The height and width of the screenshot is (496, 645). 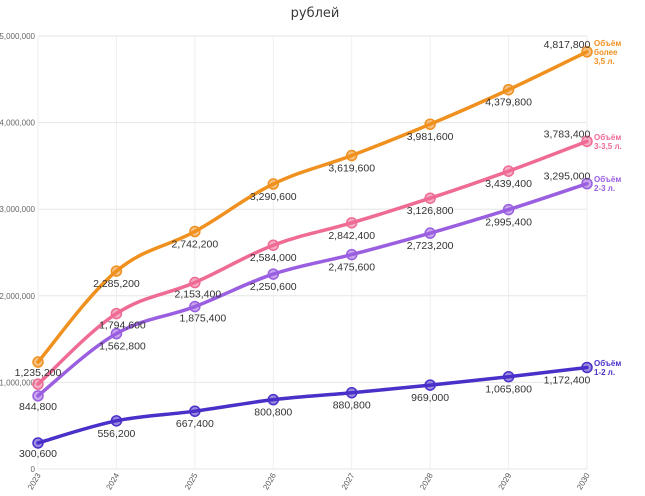 I want to click on data-label: 880,800, so click(x=352, y=406).